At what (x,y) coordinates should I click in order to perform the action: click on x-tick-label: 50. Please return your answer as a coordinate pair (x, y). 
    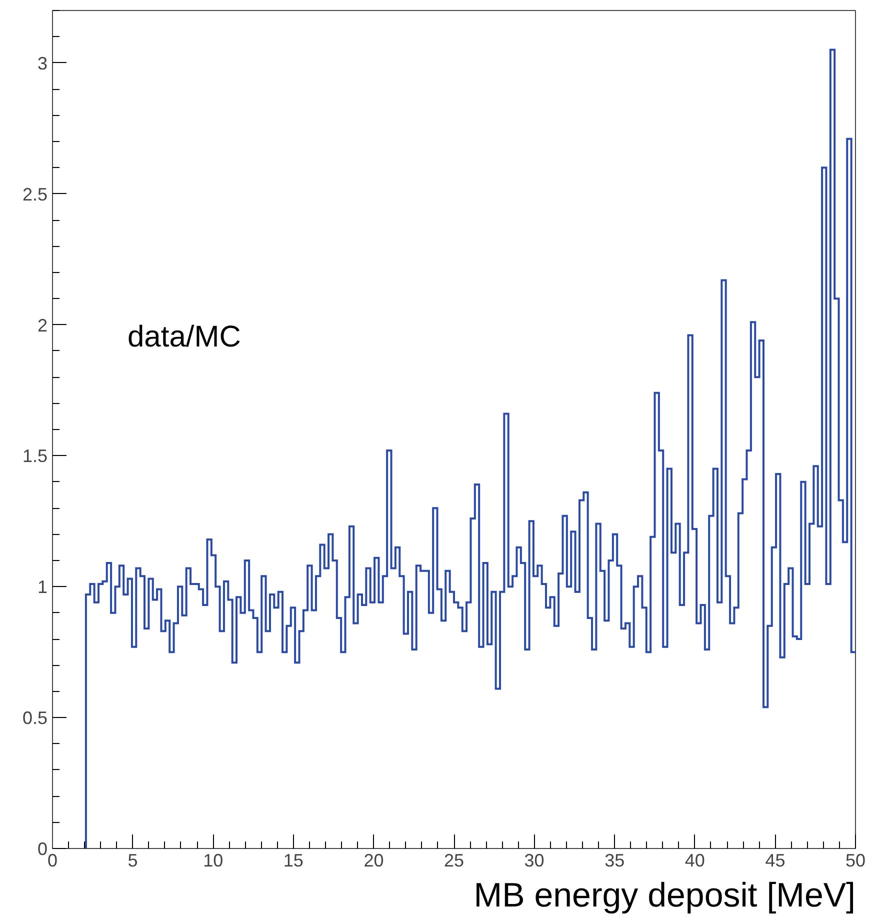
    Looking at the image, I should click on (855, 860).